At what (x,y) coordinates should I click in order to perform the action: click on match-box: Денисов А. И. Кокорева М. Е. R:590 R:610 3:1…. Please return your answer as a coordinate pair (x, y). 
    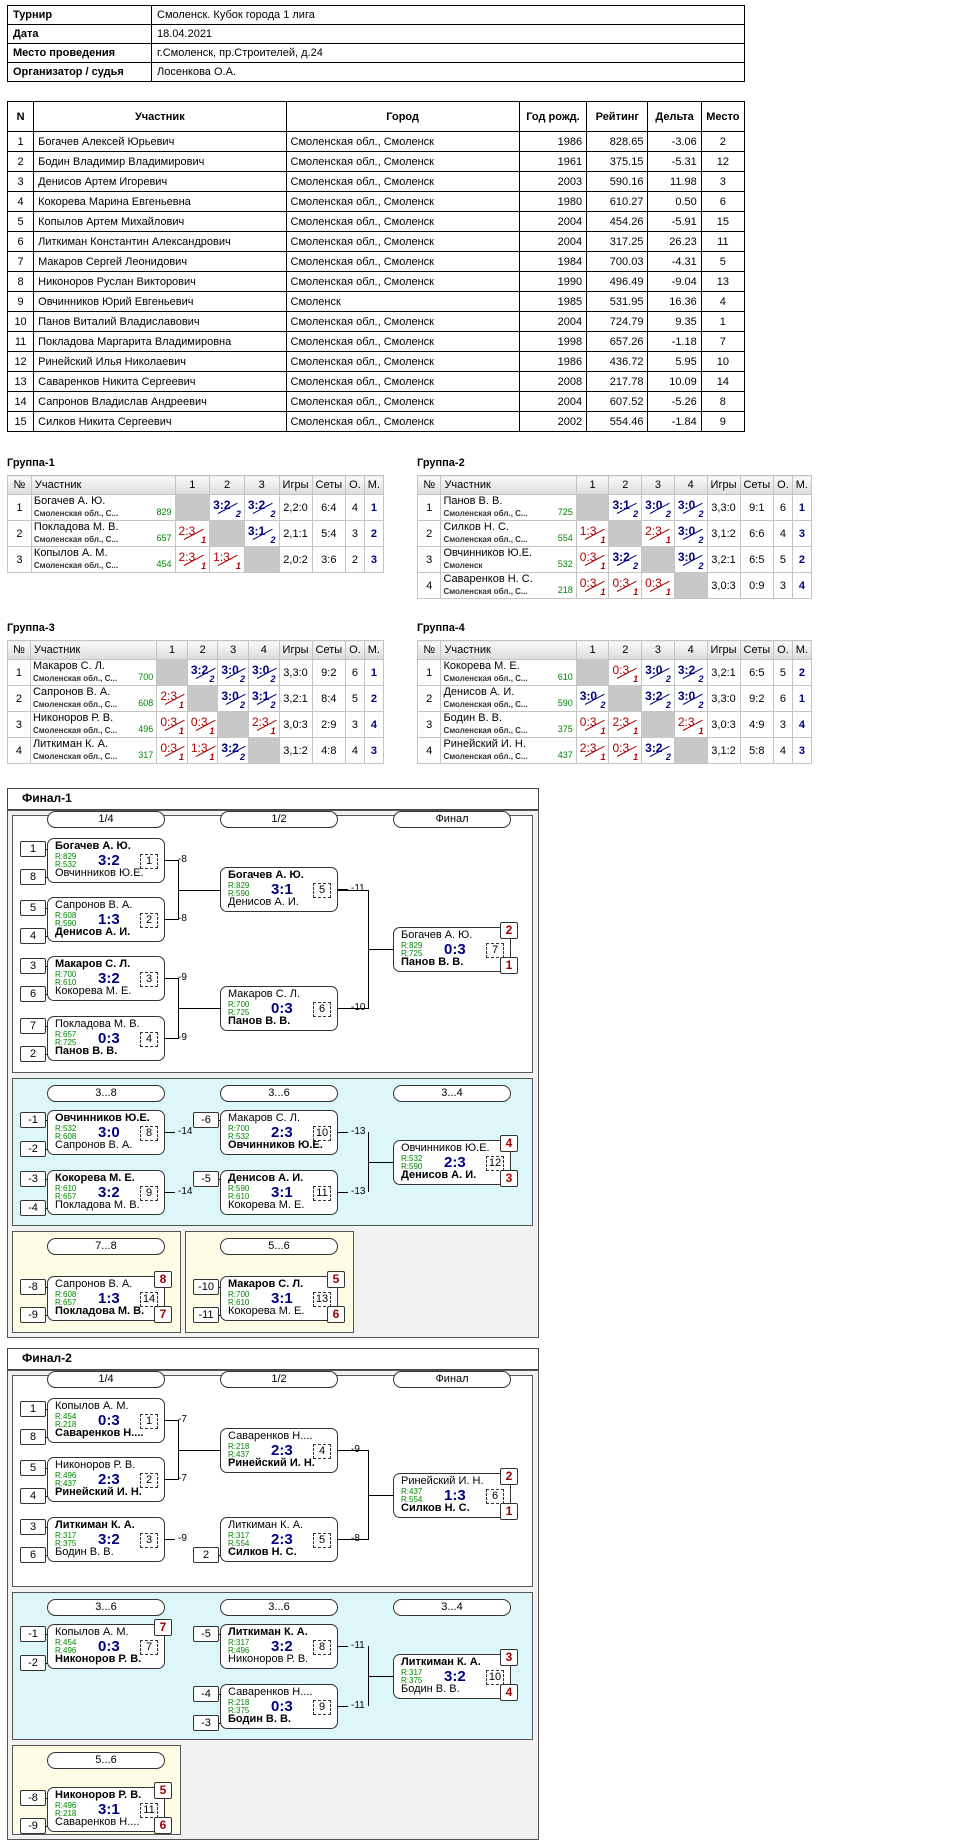
    Looking at the image, I should click on (279, 1192).